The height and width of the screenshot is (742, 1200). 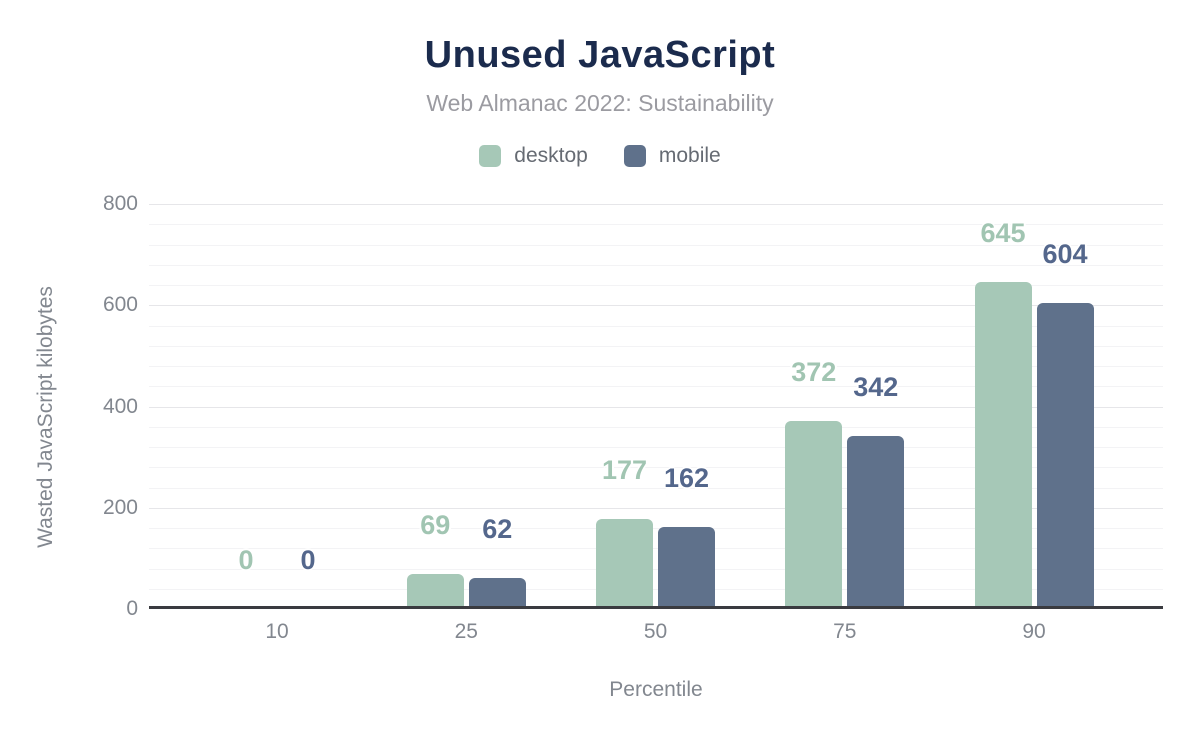 I want to click on value-label-desktop-90: 645, so click(x=1003, y=233).